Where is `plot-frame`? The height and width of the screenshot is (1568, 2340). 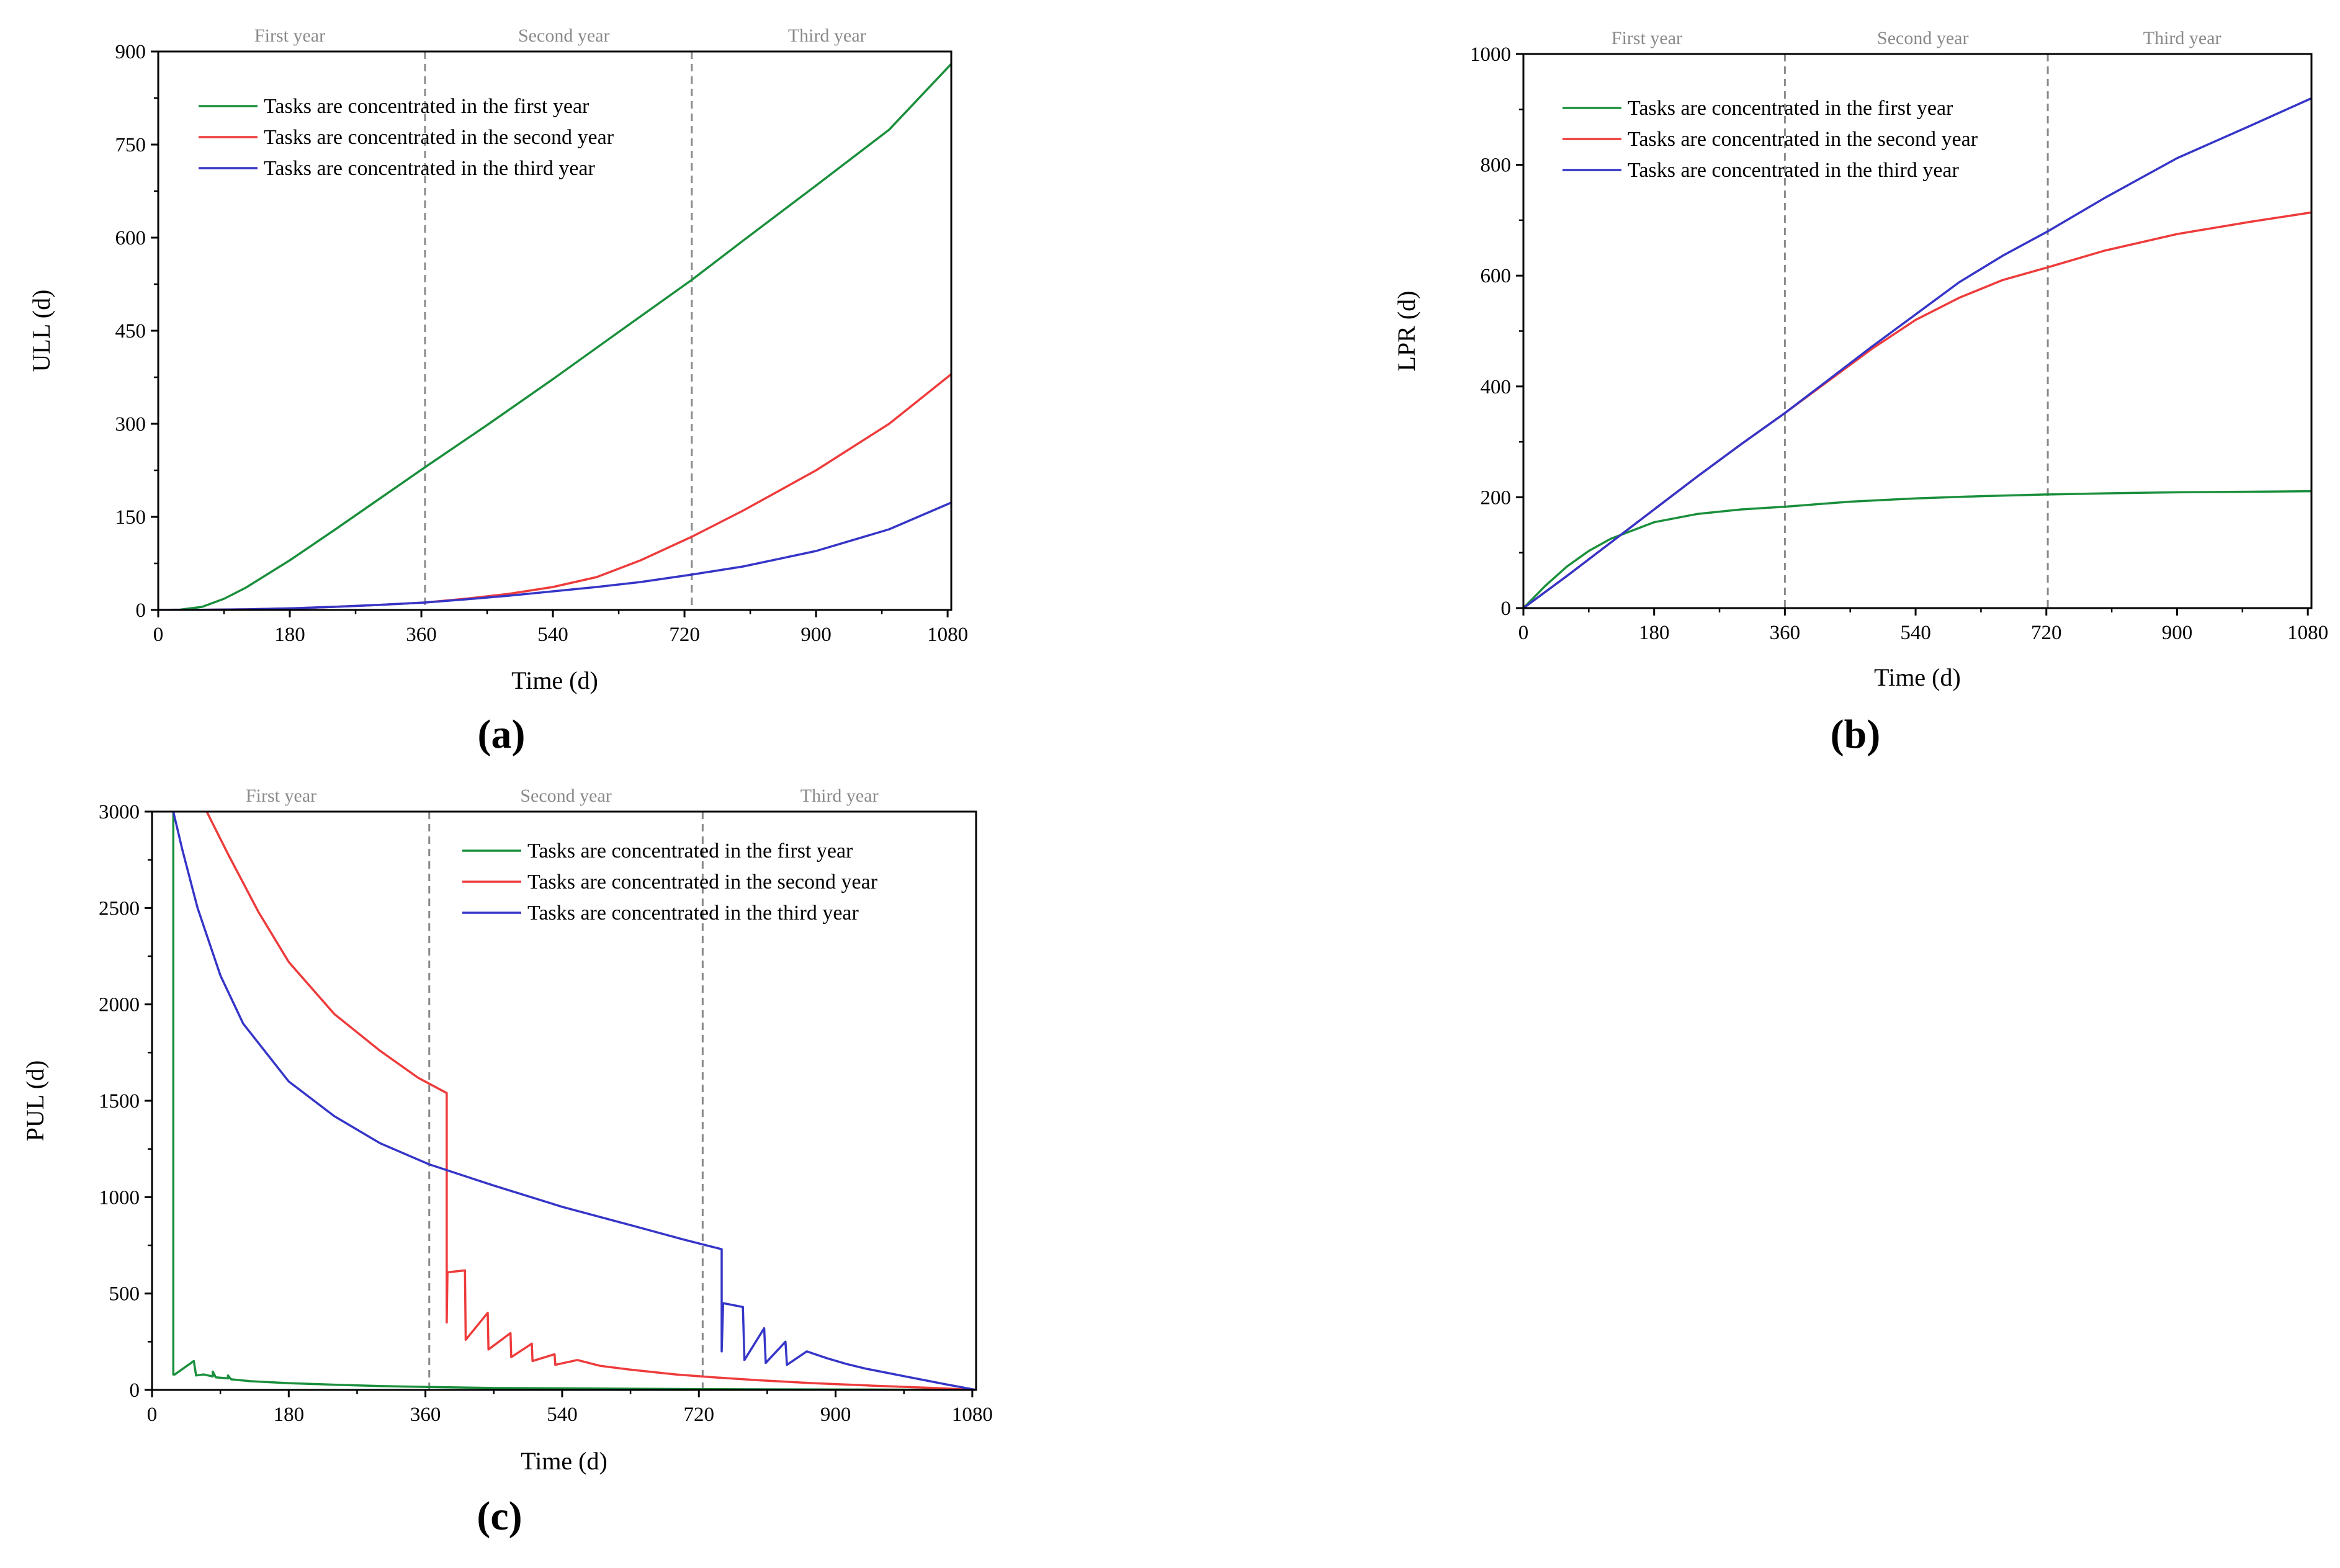 plot-frame is located at coordinates (564, 1100).